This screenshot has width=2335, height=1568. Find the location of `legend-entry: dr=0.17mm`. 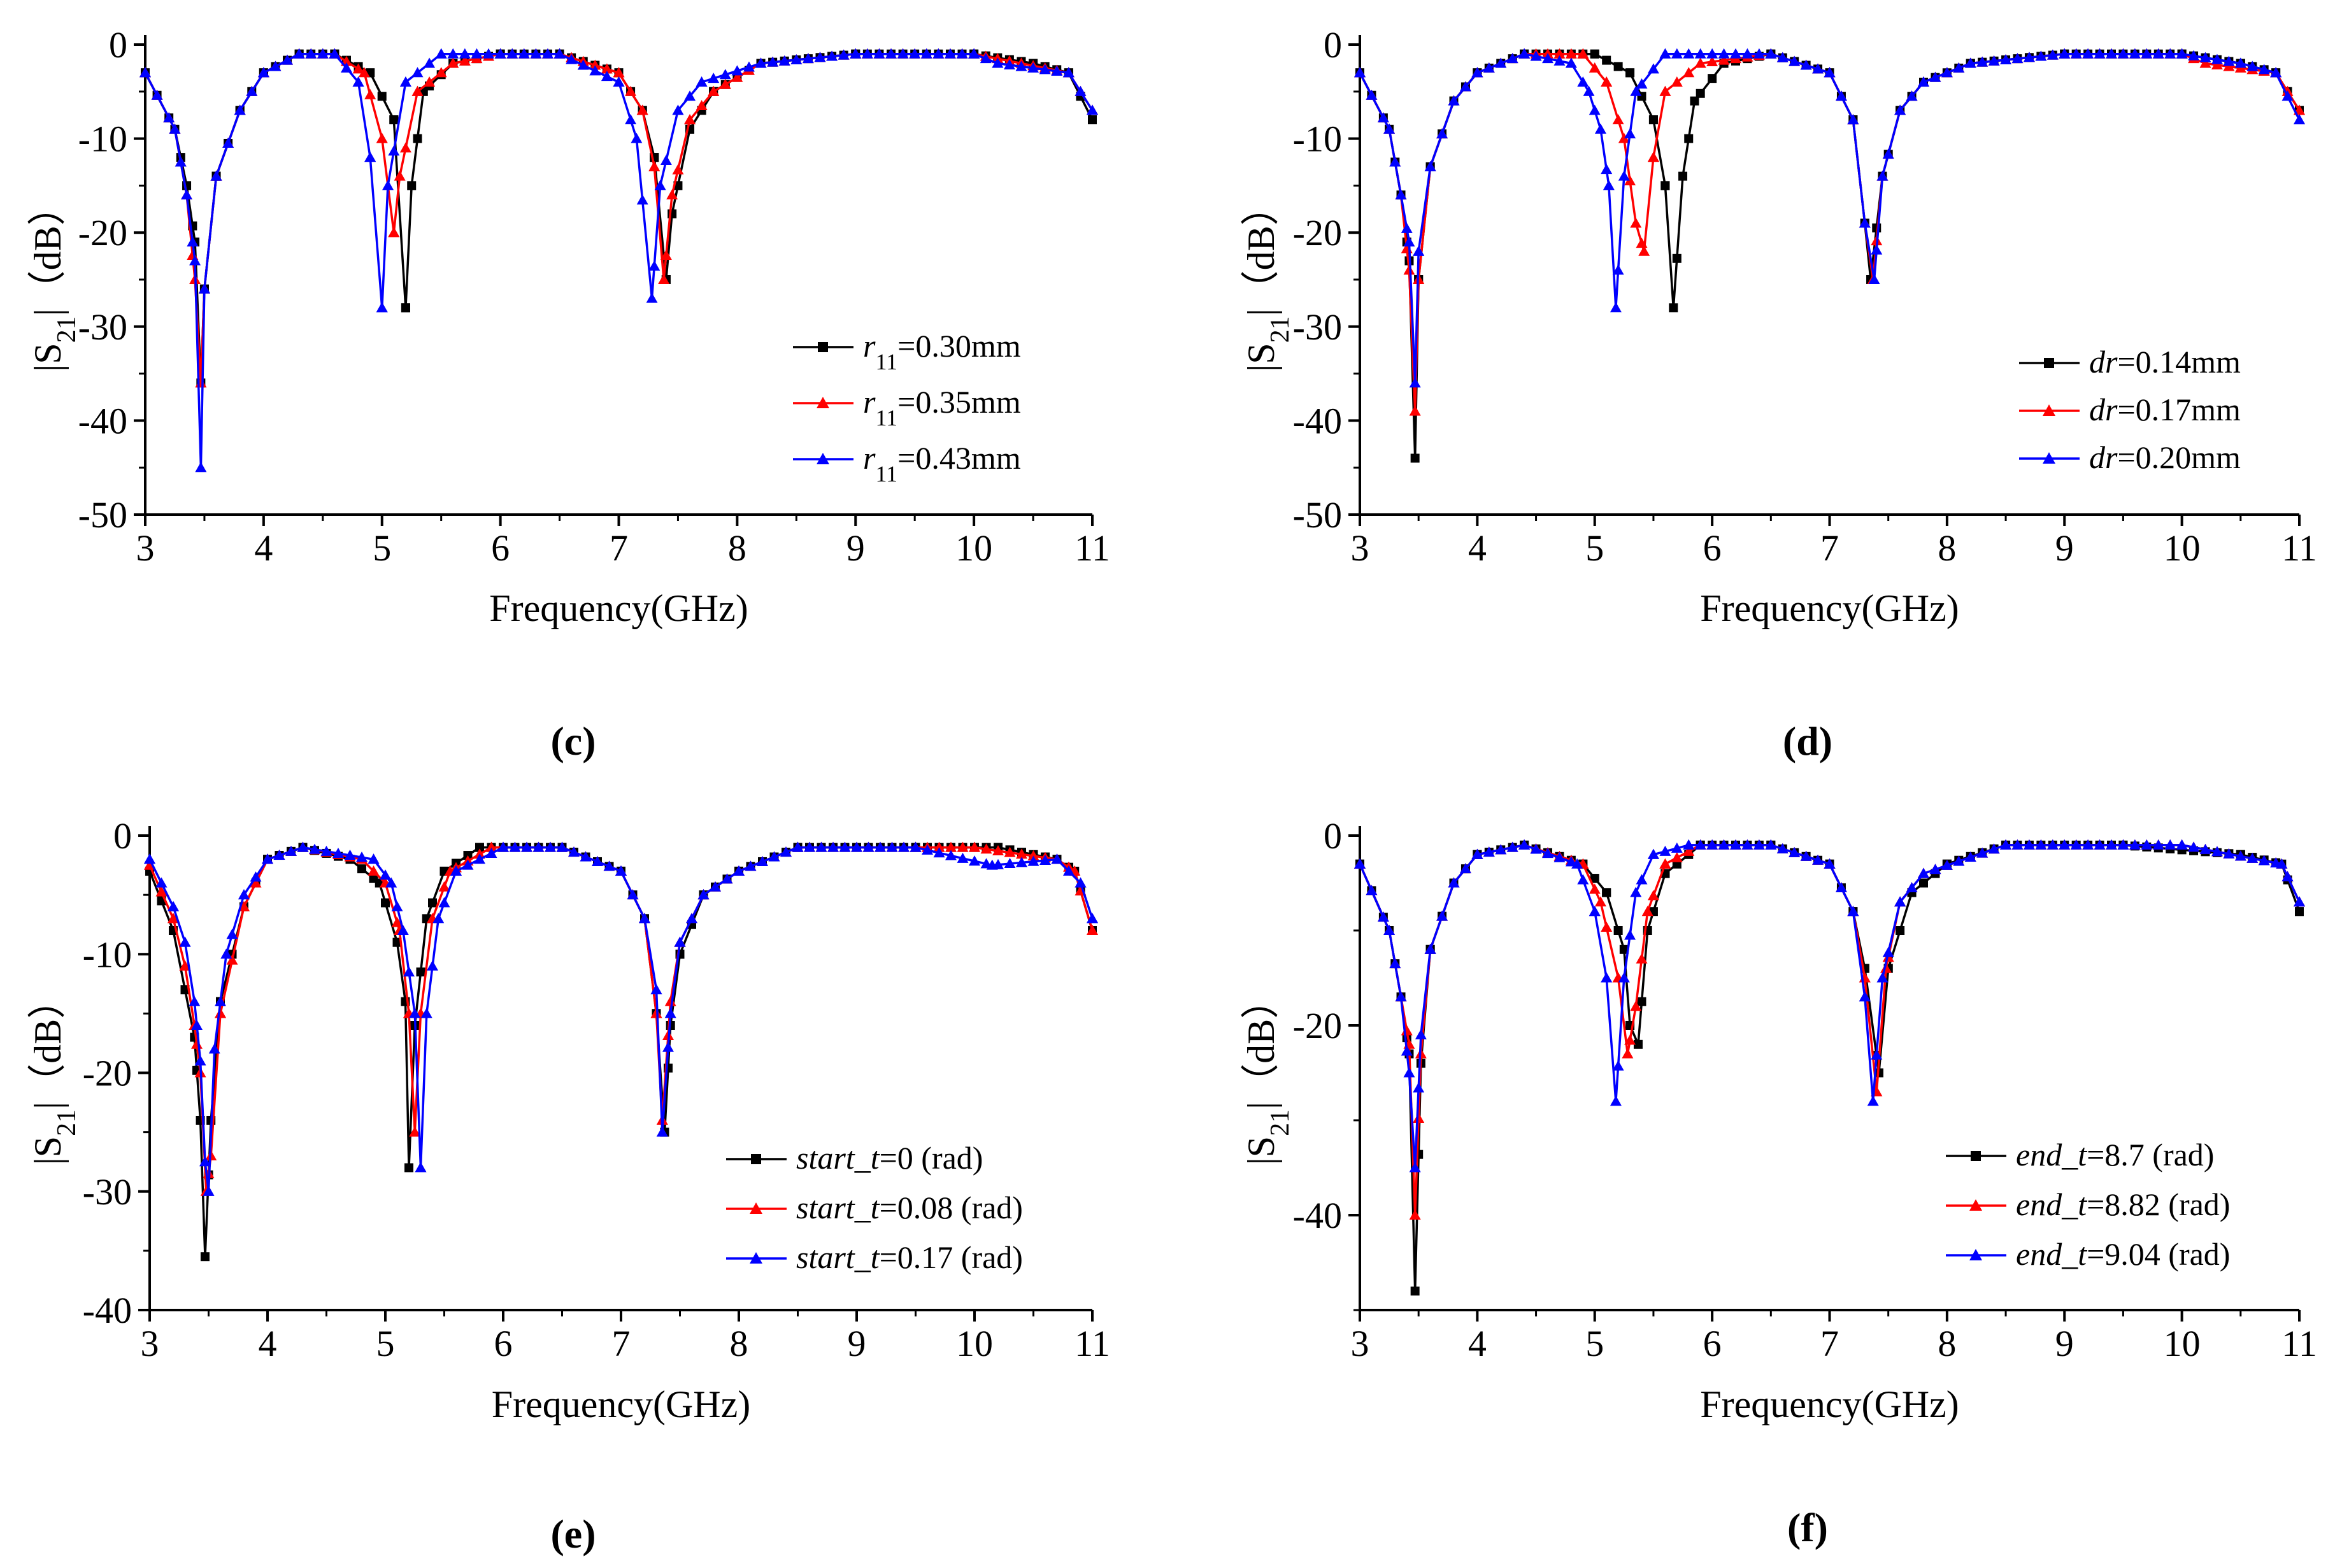

legend-entry: dr=0.17mm is located at coordinates (2130, 409).